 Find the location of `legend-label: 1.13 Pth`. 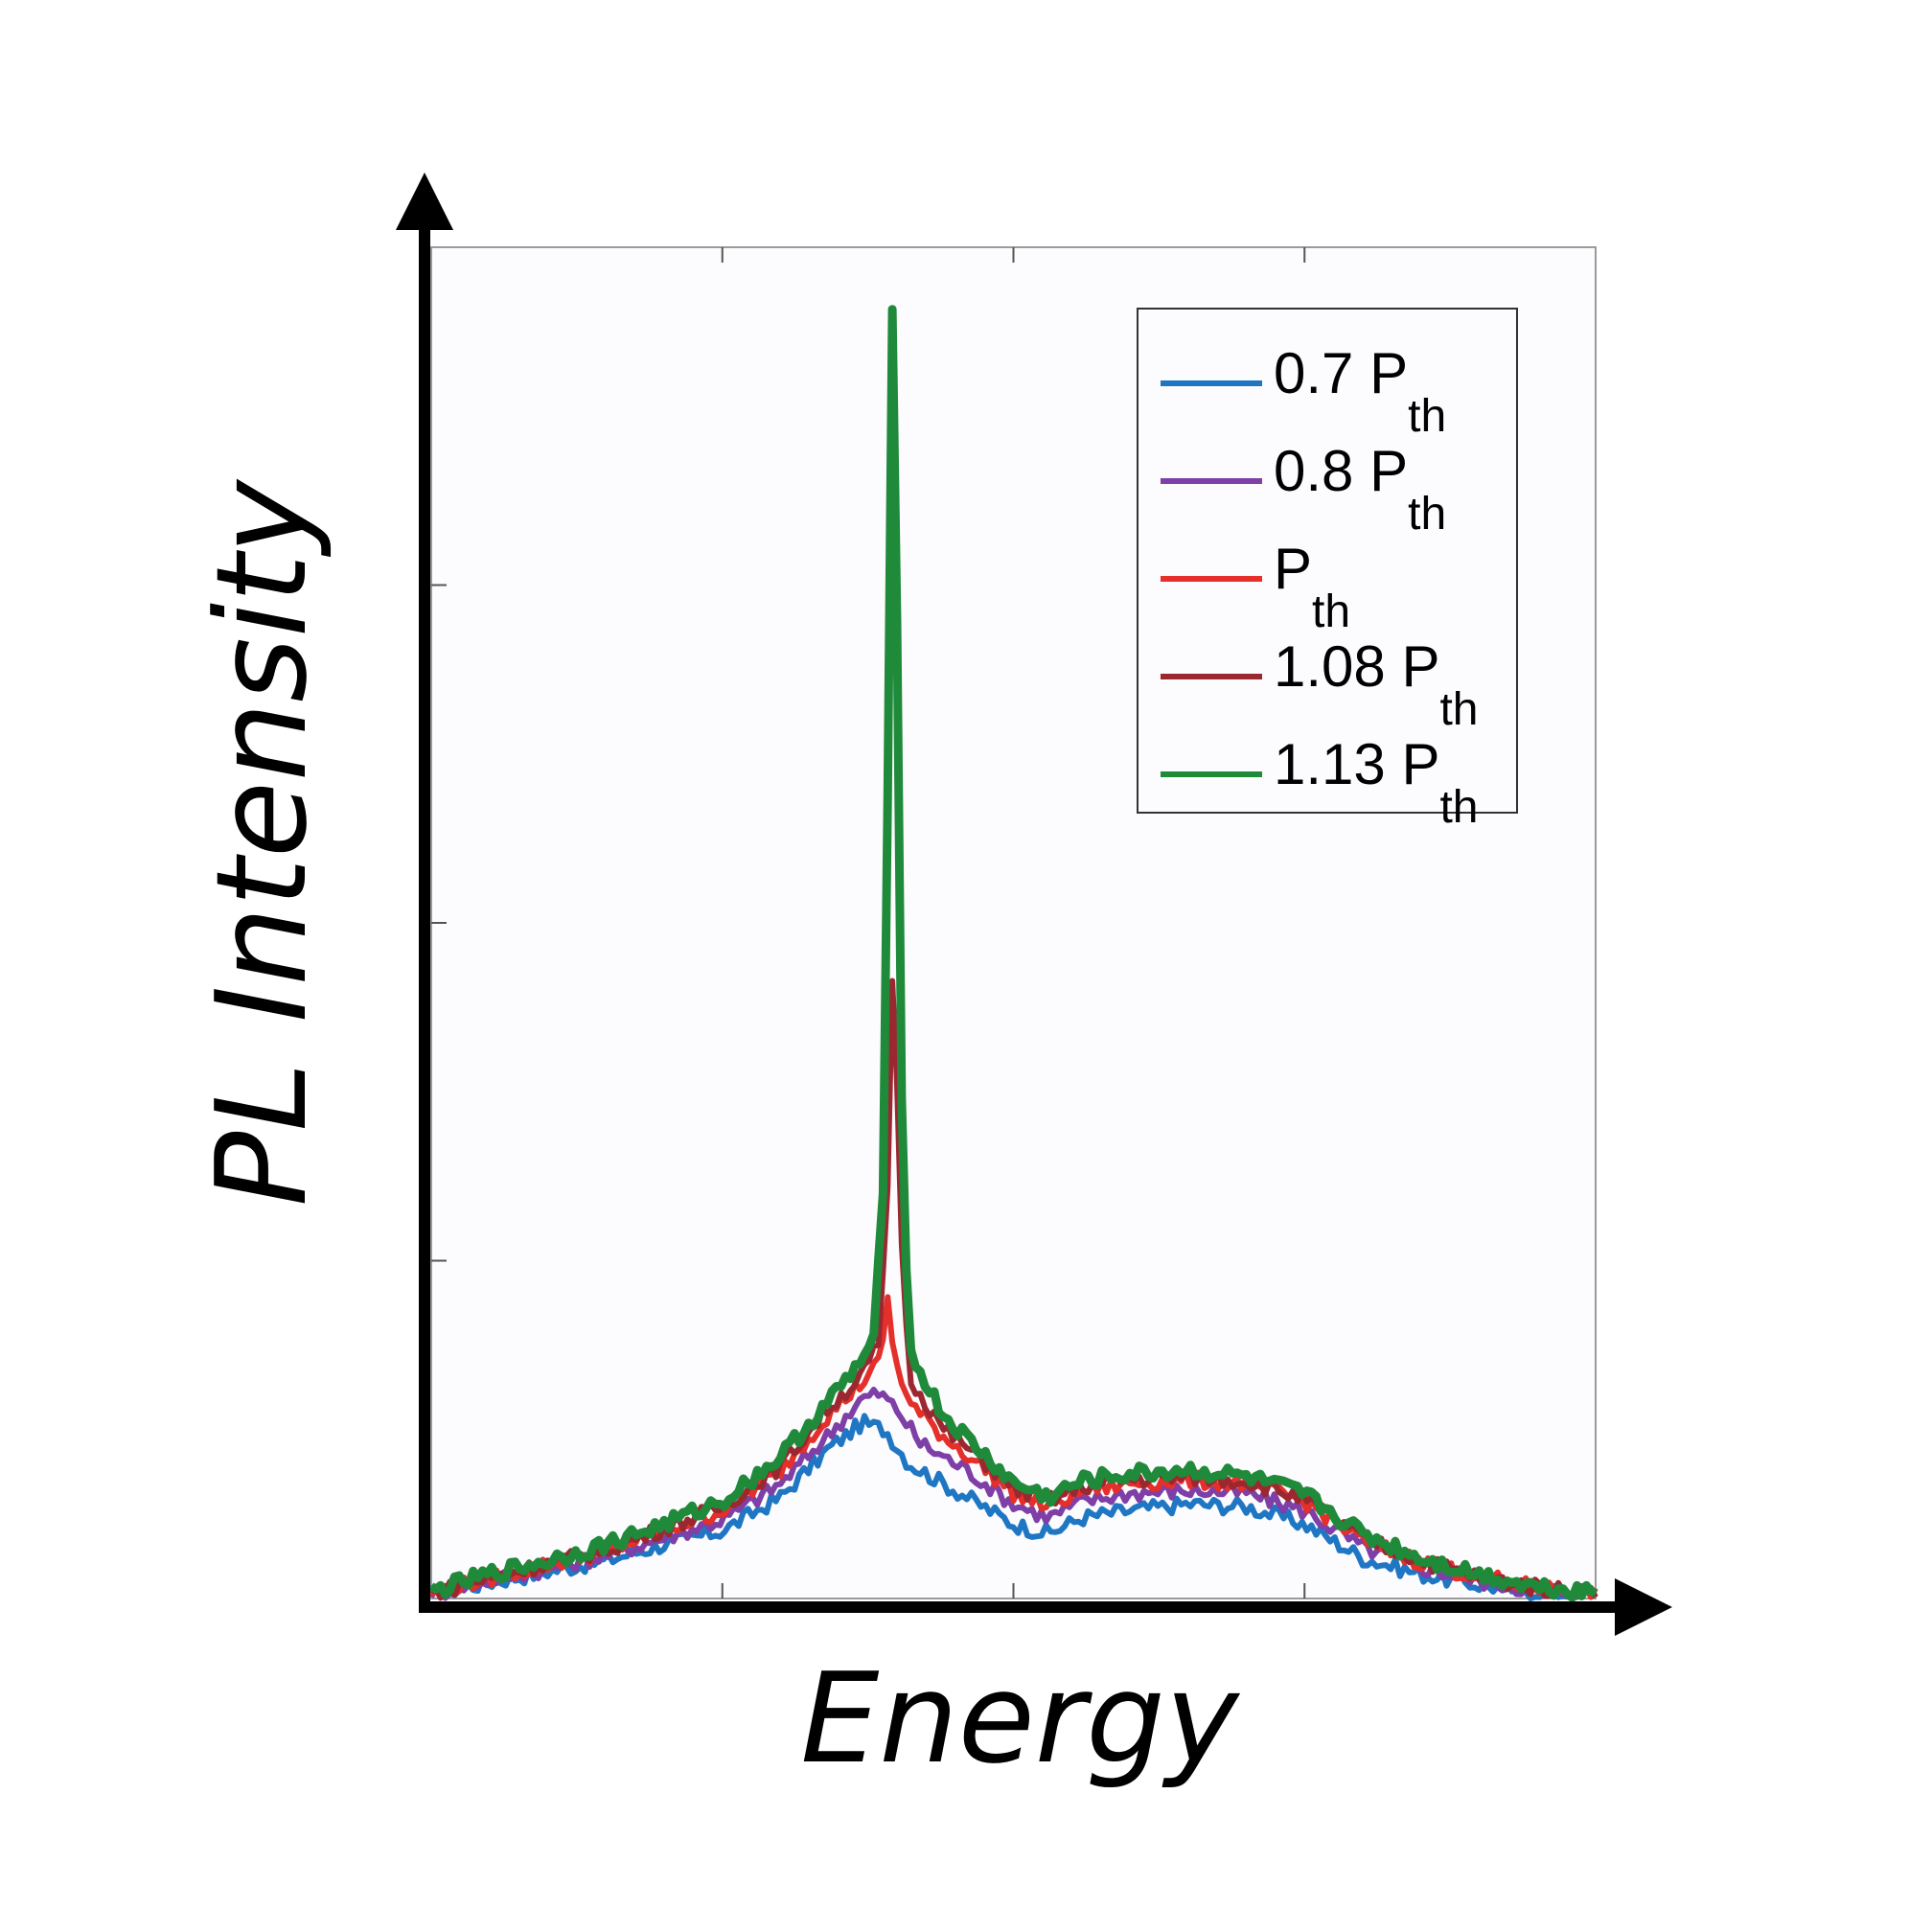

legend-label: 1.13 Pth is located at coordinates (1376, 782).